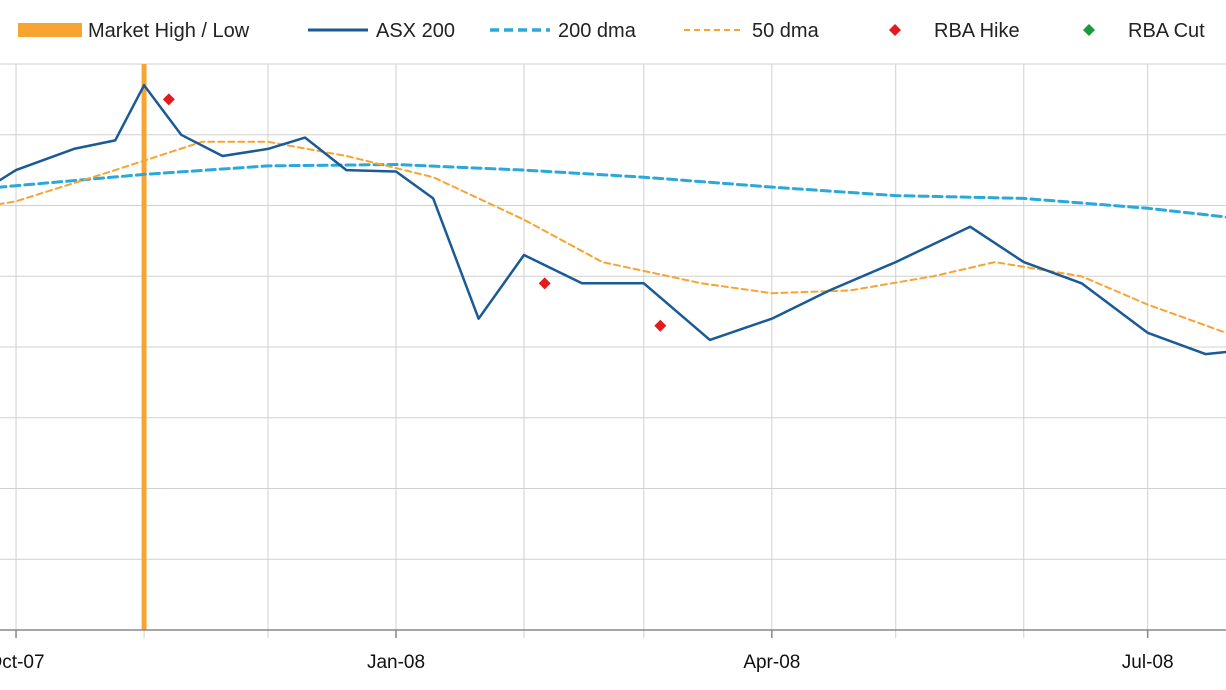 This screenshot has width=1226, height=690. What do you see at coordinates (396, 662) in the screenshot?
I see `x-tick-label: Jan-08` at bounding box center [396, 662].